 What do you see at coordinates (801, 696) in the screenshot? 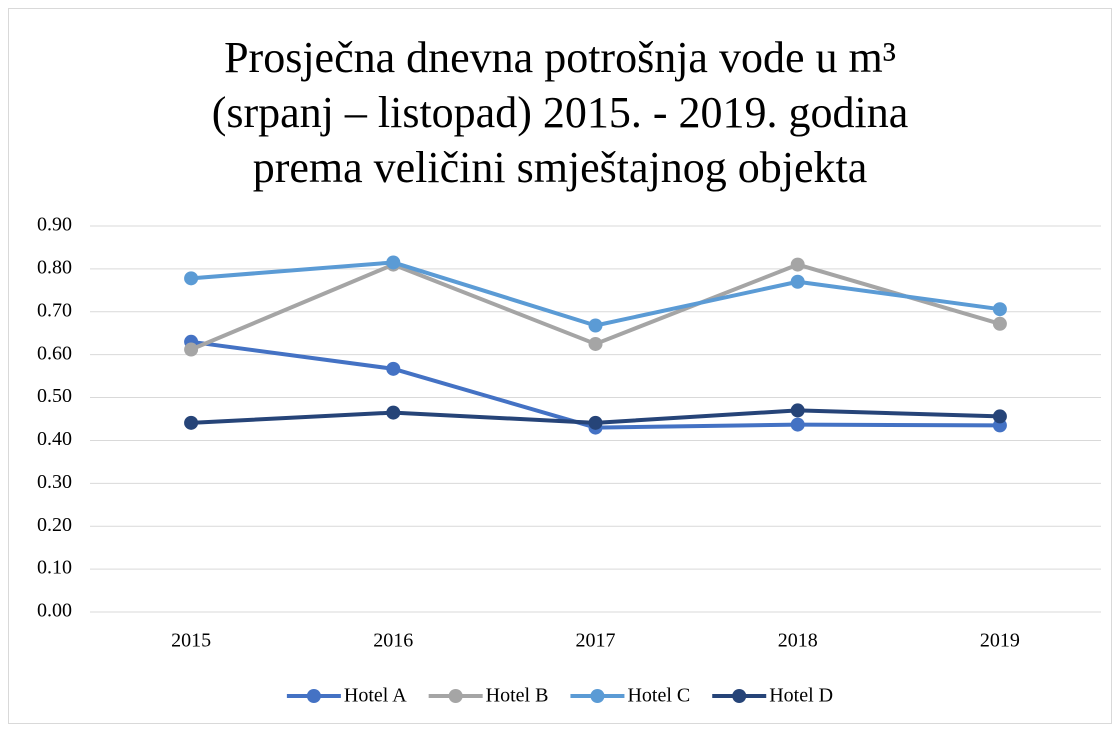
I see `legend-label: Hotel D` at bounding box center [801, 696].